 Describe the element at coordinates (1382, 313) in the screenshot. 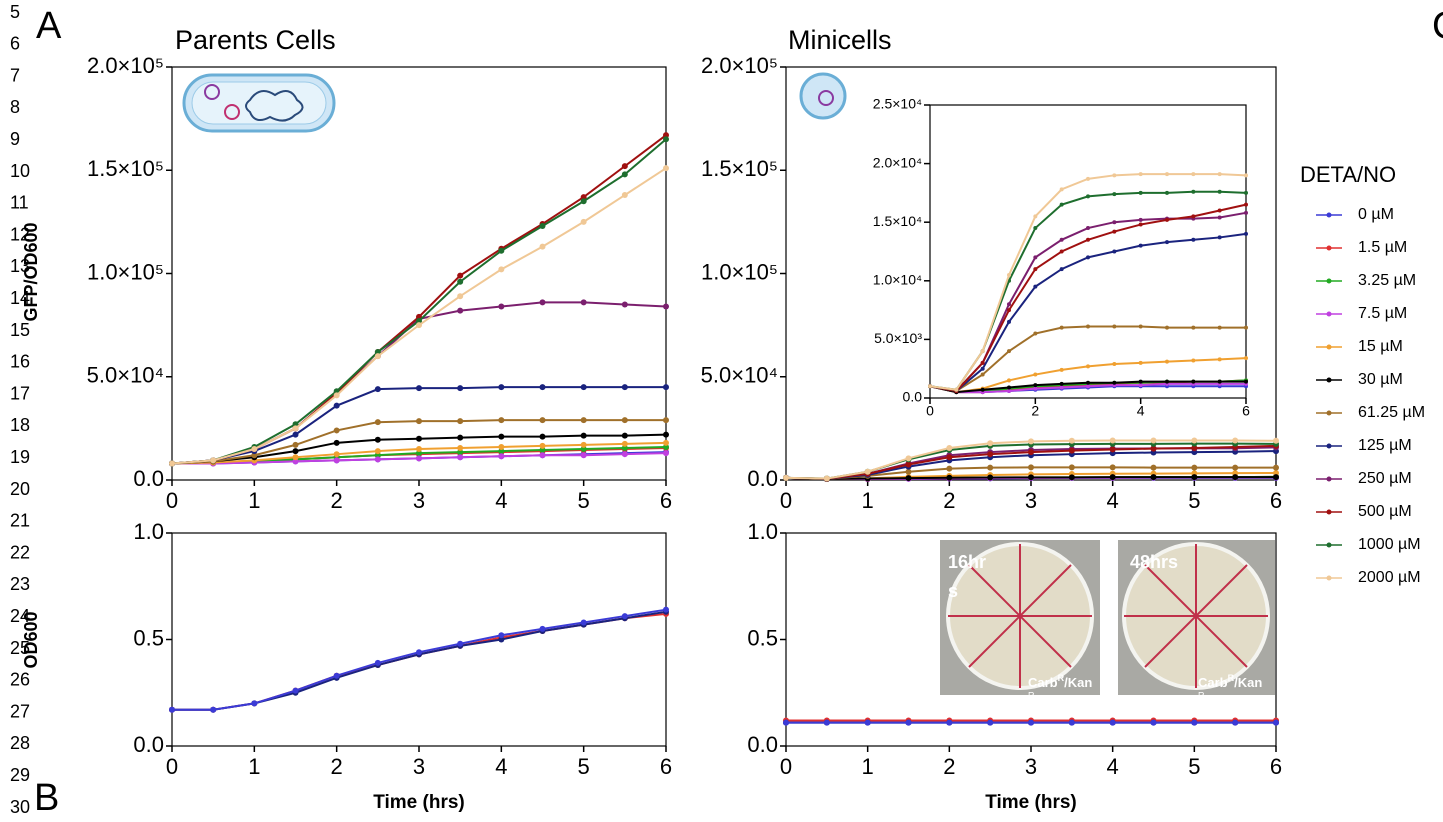

I see `legend-label: 7.5 µM` at that location.